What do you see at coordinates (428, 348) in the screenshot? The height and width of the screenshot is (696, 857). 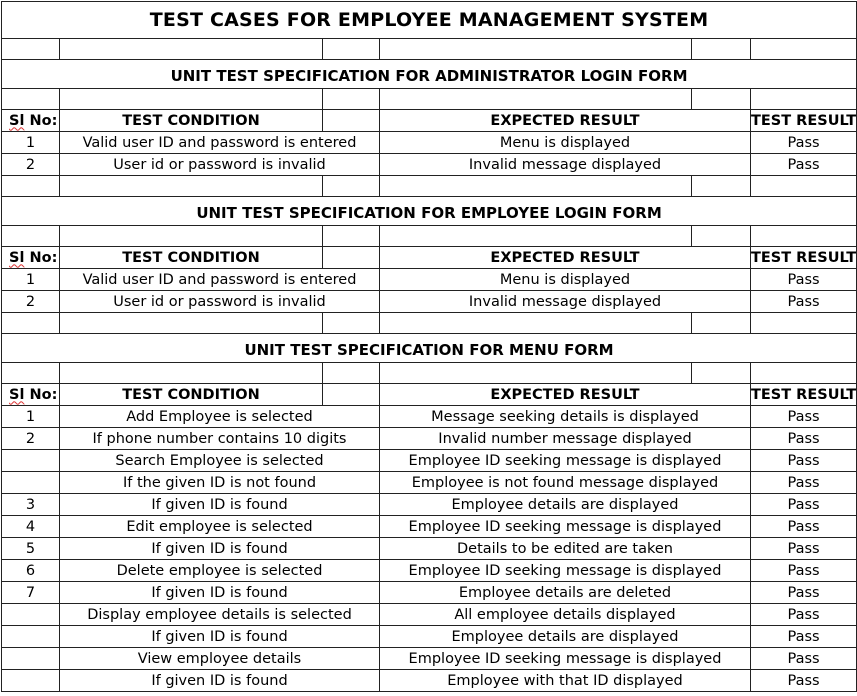 I see `section-title: UNIT TEST SPECIFICATION FOR MENU FORM` at bounding box center [428, 348].